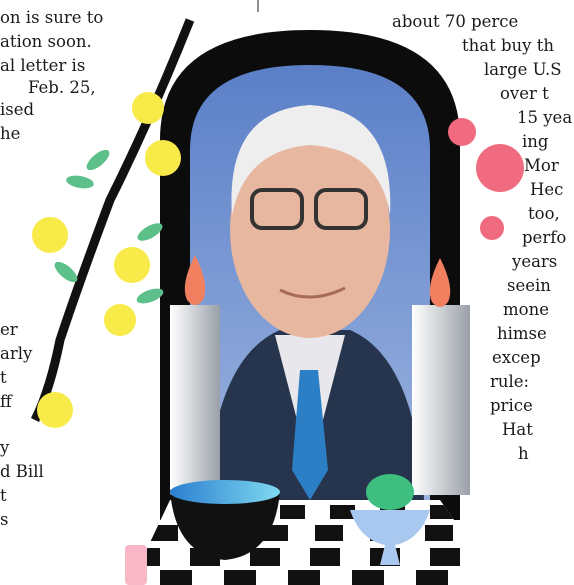  Describe the element at coordinates (547, 189) in the screenshot. I see `text-line: Hec` at that location.